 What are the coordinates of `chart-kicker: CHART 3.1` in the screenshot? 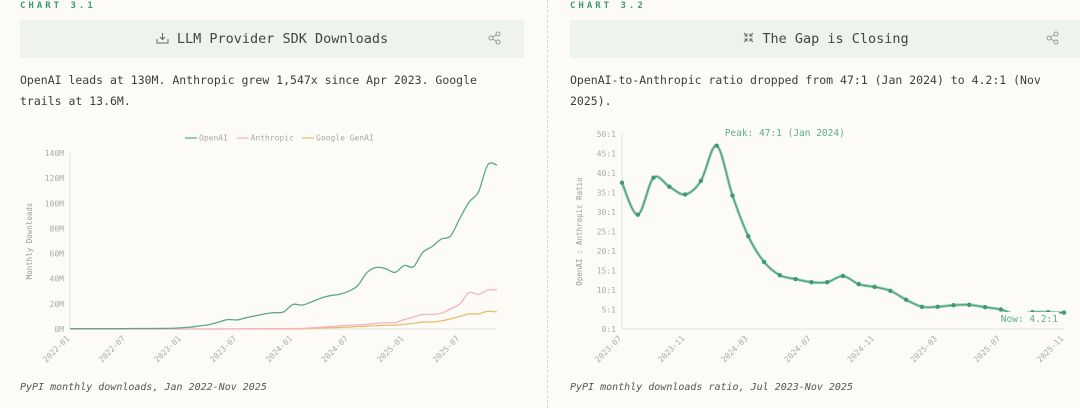 It's located at (58, 6).